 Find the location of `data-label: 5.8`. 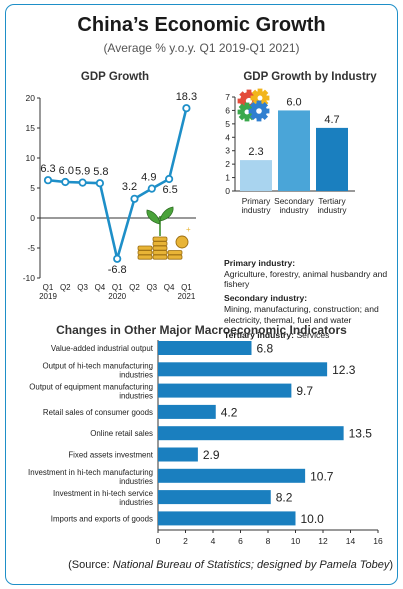

data-label: 5.8 is located at coordinates (100, 172).